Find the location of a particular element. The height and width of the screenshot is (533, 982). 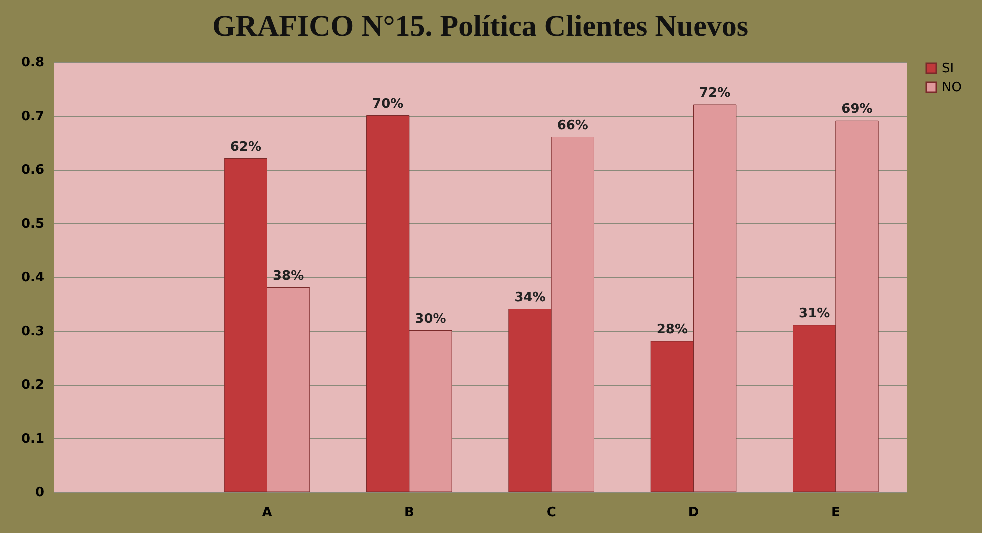

data-label: 28% is located at coordinates (672, 330).